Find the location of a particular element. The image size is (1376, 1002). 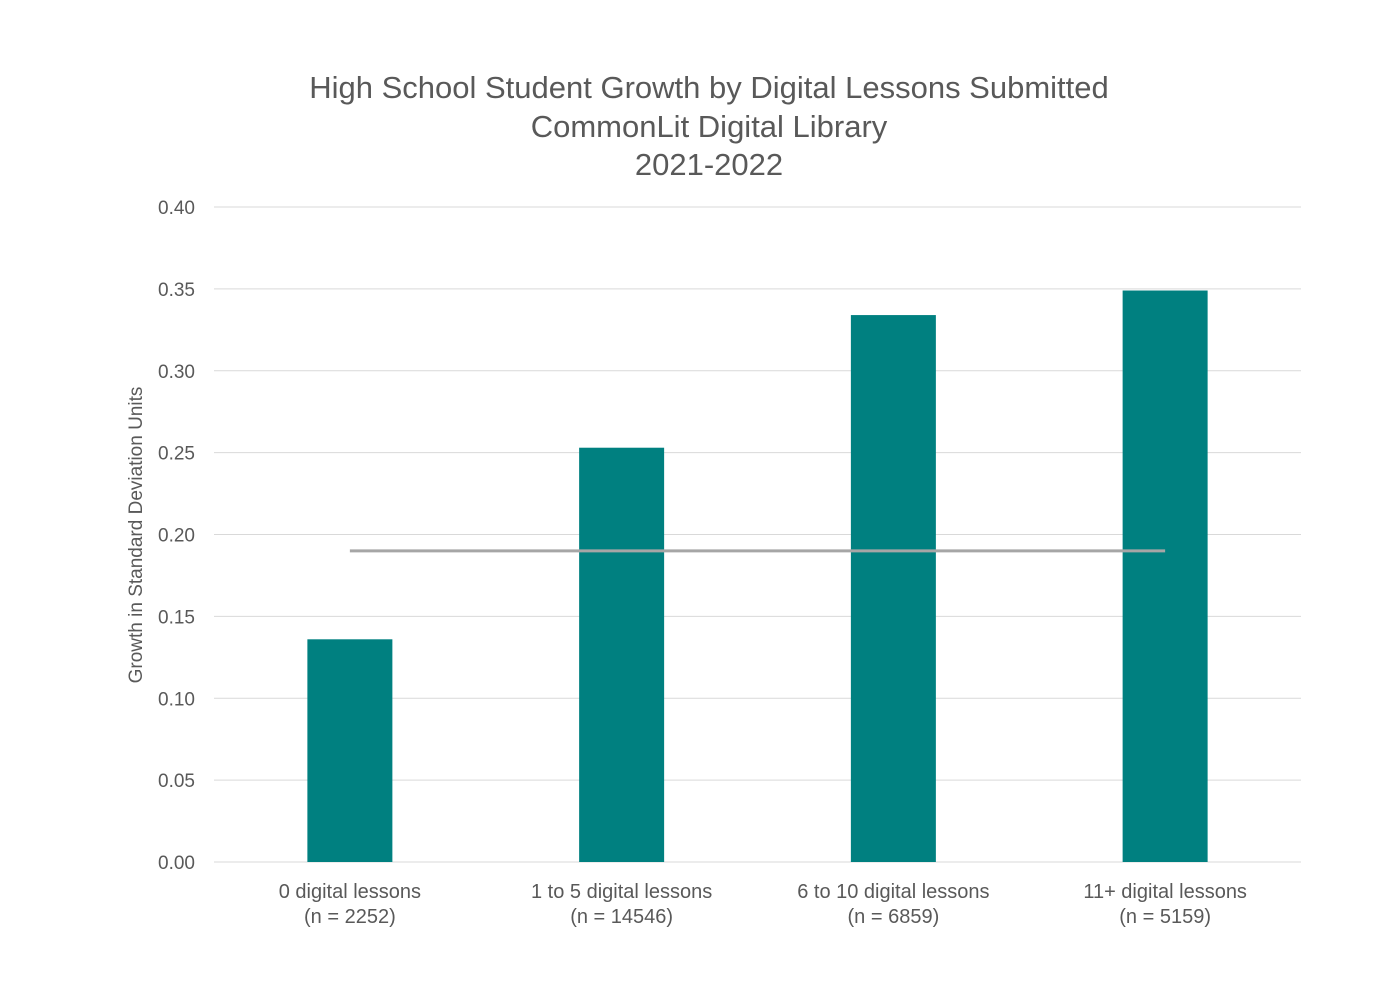

y-axis-tick-labels: 0.00 0.05 0.10 0.15 0.20 0.25 0.30 0.35 0.40 is located at coordinates (176, 536).